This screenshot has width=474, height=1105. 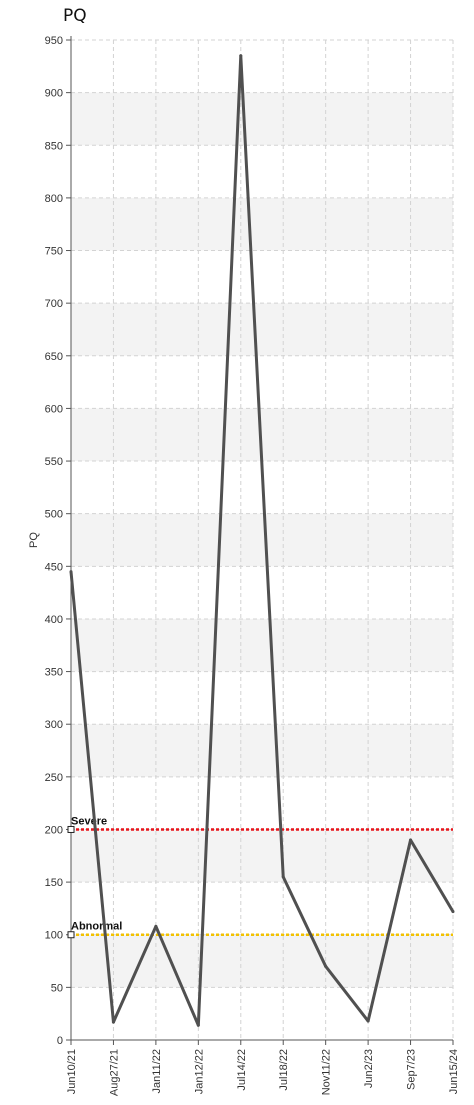 What do you see at coordinates (57, 988) in the screenshot?
I see `y-tick-label: 50` at bounding box center [57, 988].